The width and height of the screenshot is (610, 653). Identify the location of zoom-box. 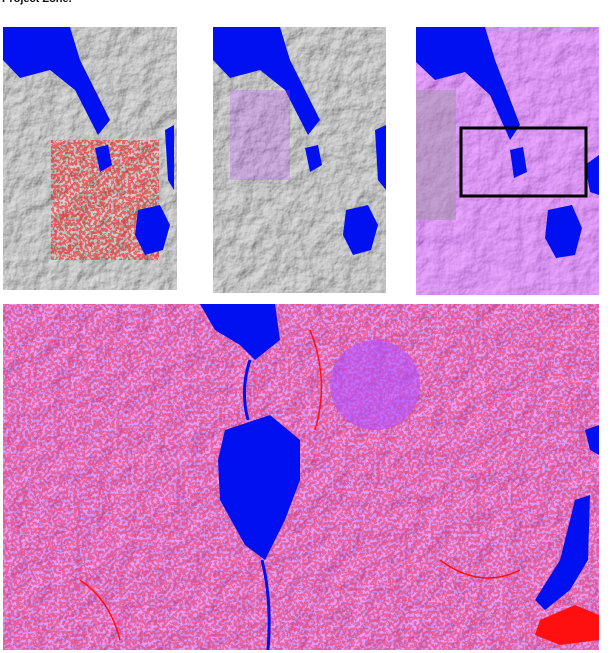
(523, 162).